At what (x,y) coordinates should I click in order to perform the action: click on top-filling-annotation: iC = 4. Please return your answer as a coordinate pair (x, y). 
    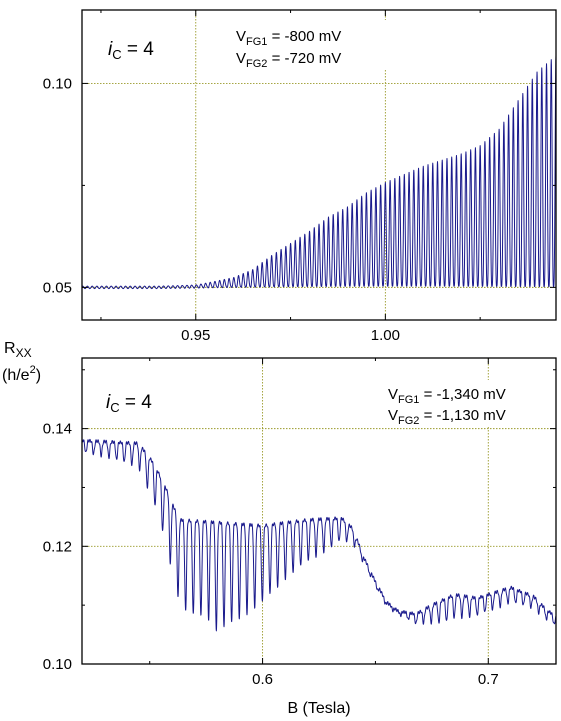
    Looking at the image, I should click on (131, 50).